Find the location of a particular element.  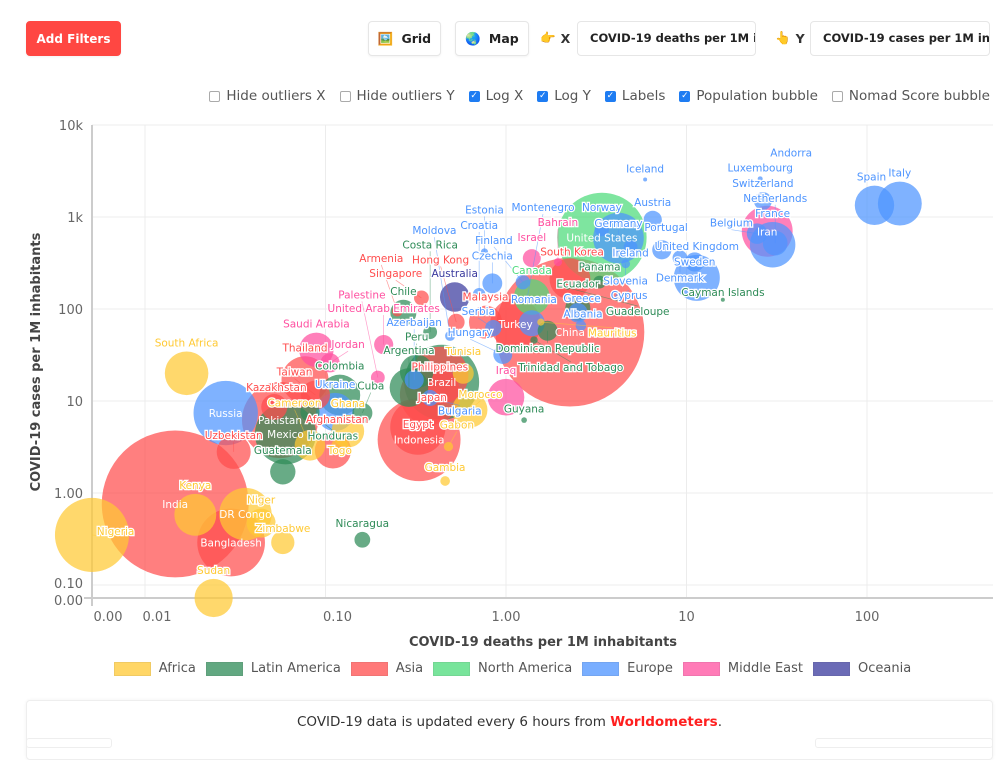

bubble-label: United States is located at coordinates (601, 238).